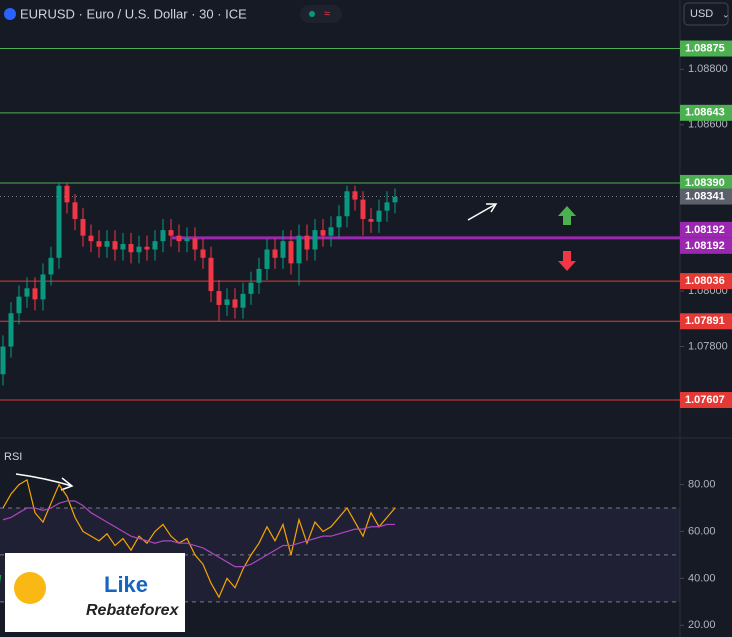 Image resolution: width=732 pixels, height=637 pixels. I want to click on price-label: 1.08341, so click(705, 196).